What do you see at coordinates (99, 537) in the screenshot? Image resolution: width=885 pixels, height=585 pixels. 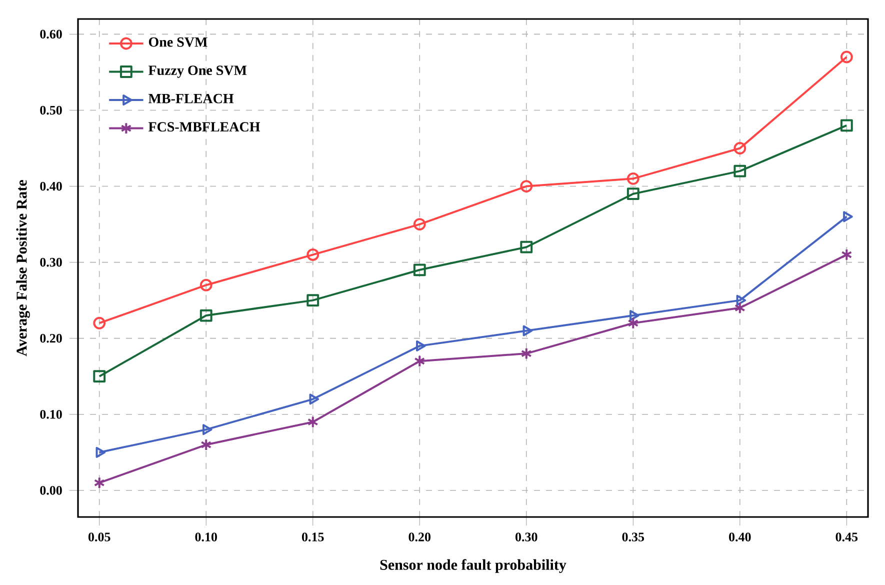 I see `x-tick-label: 0.05` at bounding box center [99, 537].